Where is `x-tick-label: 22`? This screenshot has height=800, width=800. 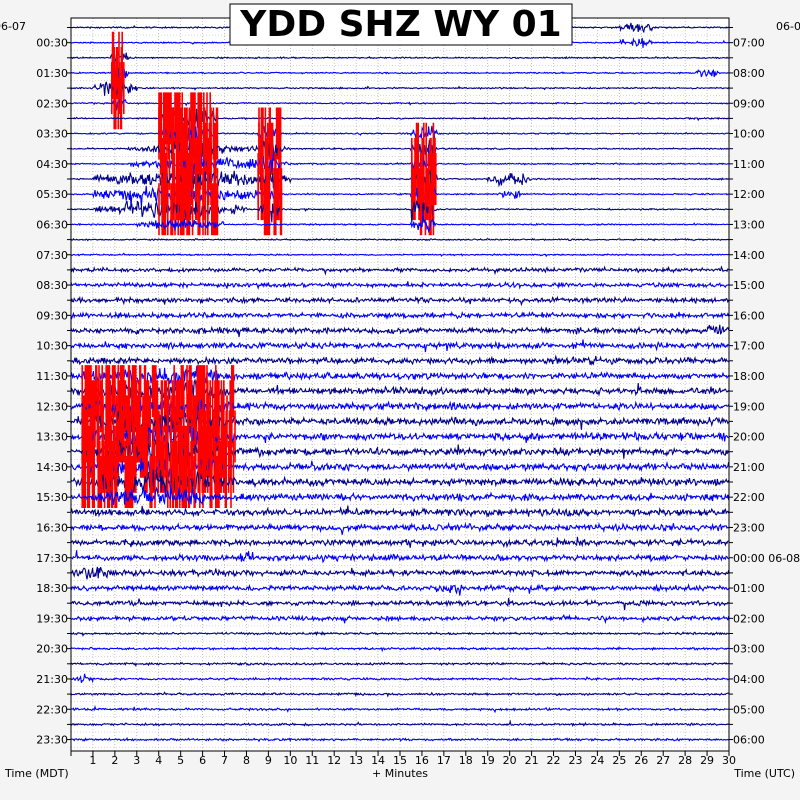
x-tick-label: 22 is located at coordinates (554, 760).